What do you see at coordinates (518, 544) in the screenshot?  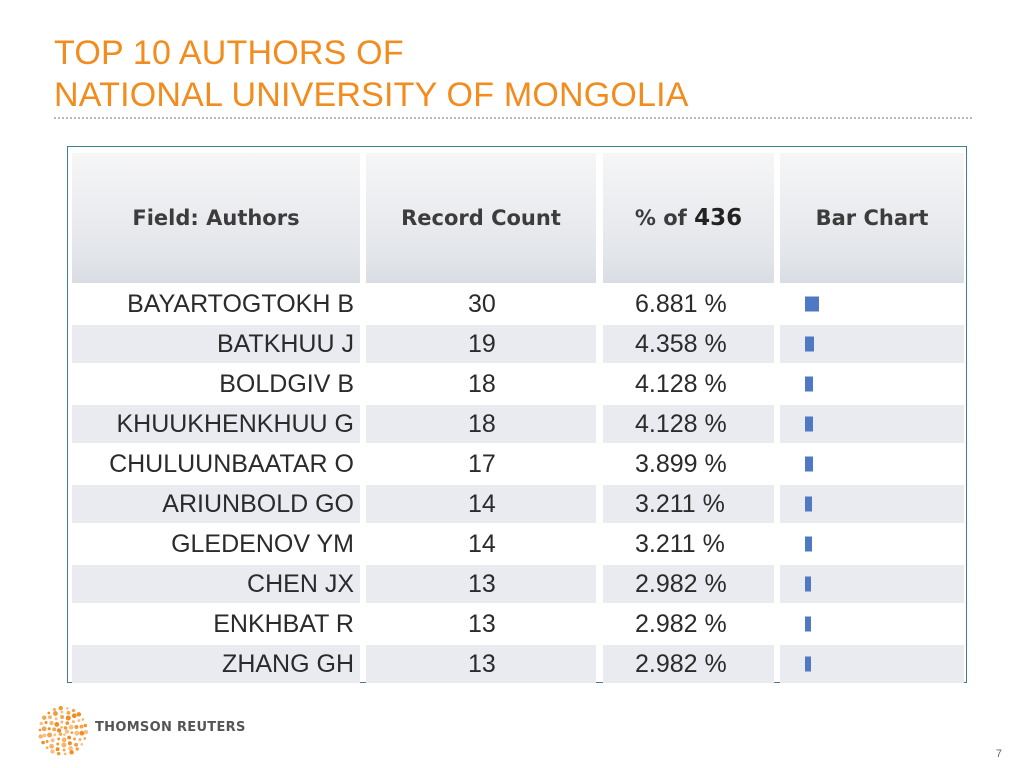 I see `table-row: GLEDENOV YM 14 3.211 %` at bounding box center [518, 544].